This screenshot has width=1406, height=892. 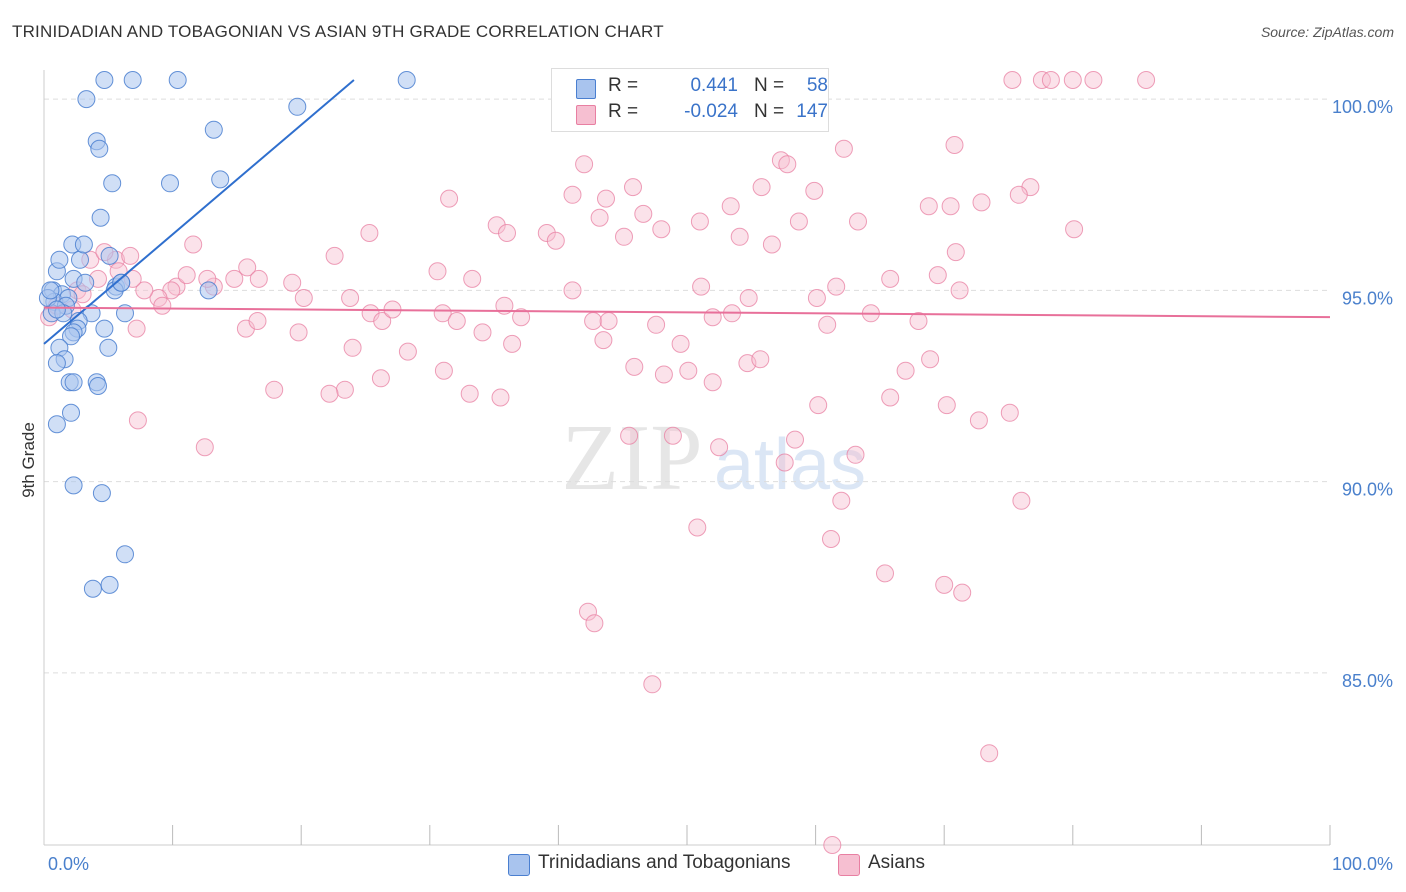 What do you see at coordinates (199, 212) in the screenshot?
I see `trinidadian-trend-line` at bounding box center [199, 212].